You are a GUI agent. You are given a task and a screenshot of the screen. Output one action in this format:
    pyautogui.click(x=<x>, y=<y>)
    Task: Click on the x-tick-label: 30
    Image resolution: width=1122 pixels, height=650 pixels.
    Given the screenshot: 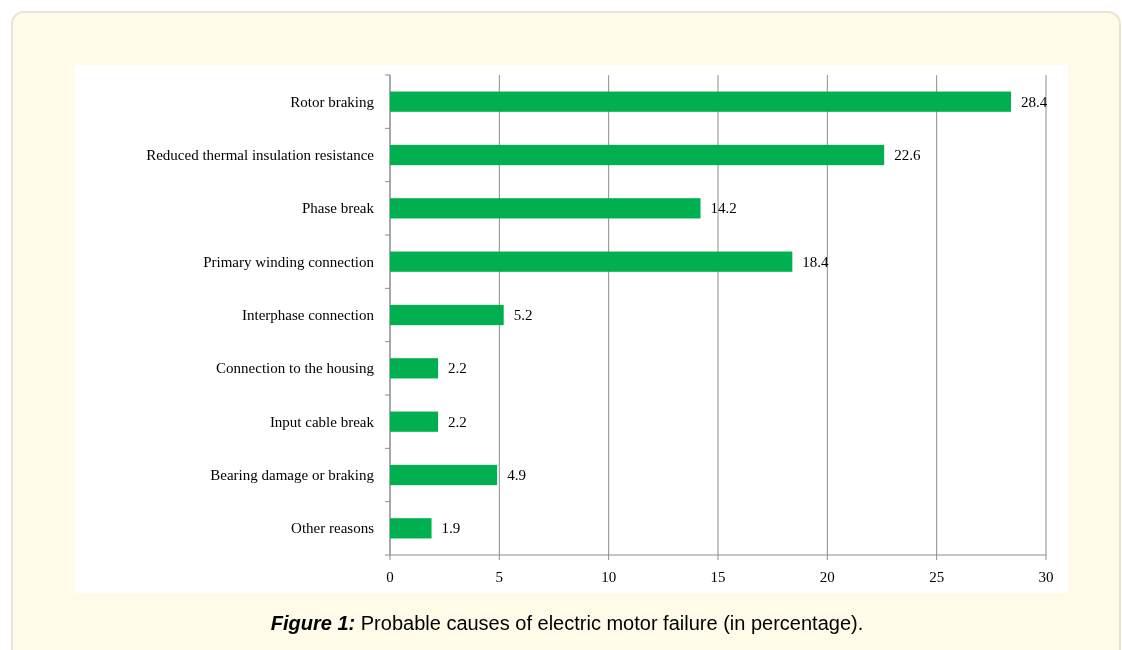 What is the action you would take?
    pyautogui.click(x=1046, y=577)
    